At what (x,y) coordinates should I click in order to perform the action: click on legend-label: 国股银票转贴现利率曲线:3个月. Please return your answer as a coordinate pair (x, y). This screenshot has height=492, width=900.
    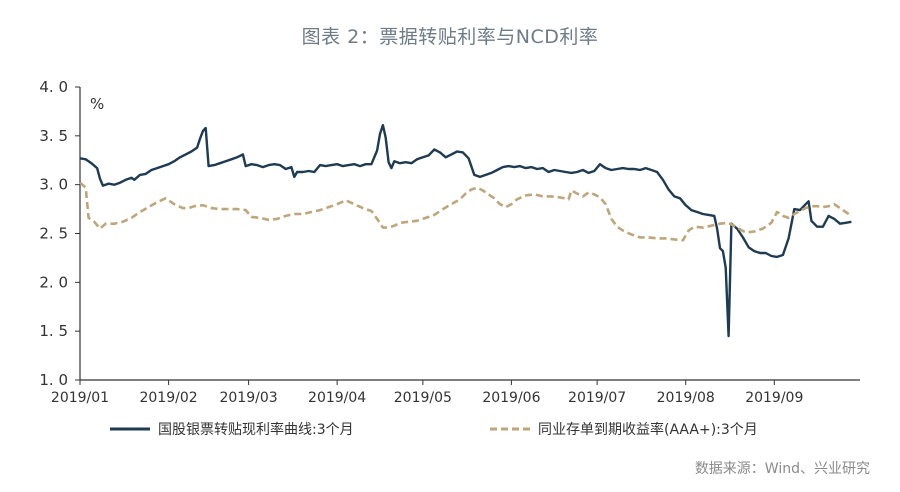
    Looking at the image, I should click on (256, 429).